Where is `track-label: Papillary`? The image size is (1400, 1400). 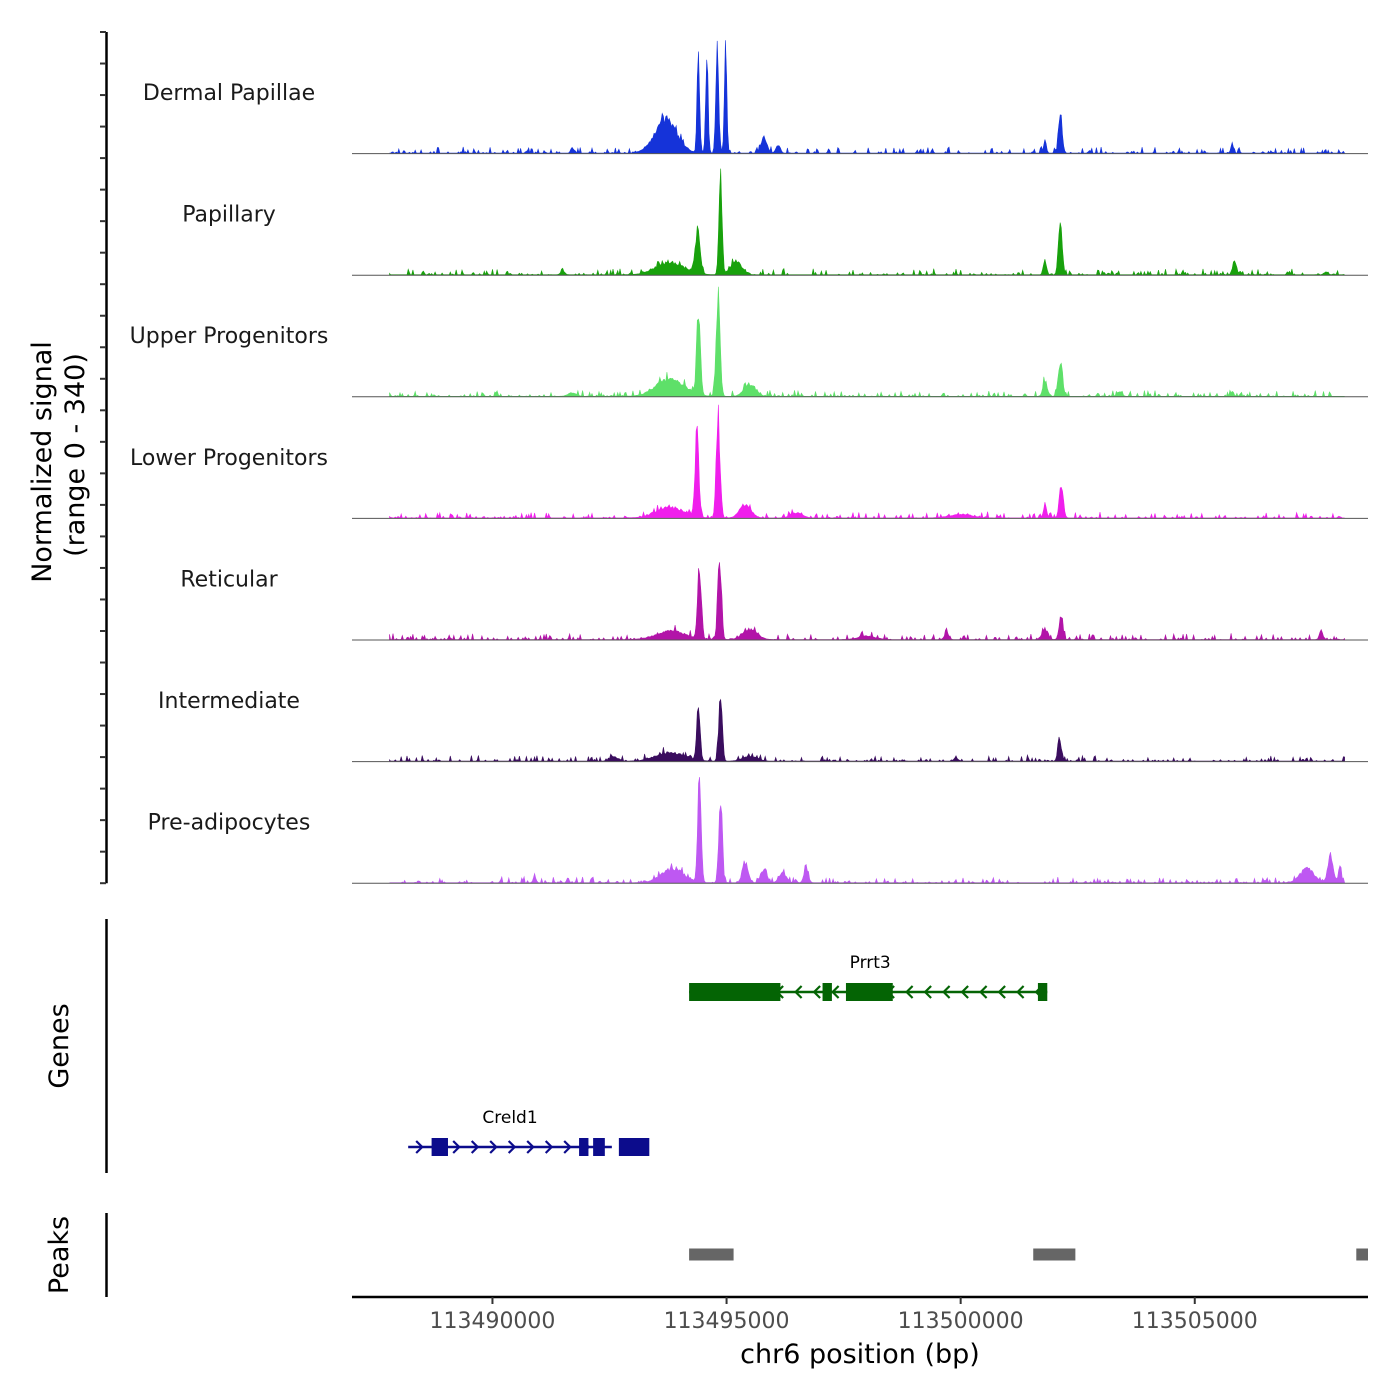 track-label: Papillary is located at coordinates (229, 215).